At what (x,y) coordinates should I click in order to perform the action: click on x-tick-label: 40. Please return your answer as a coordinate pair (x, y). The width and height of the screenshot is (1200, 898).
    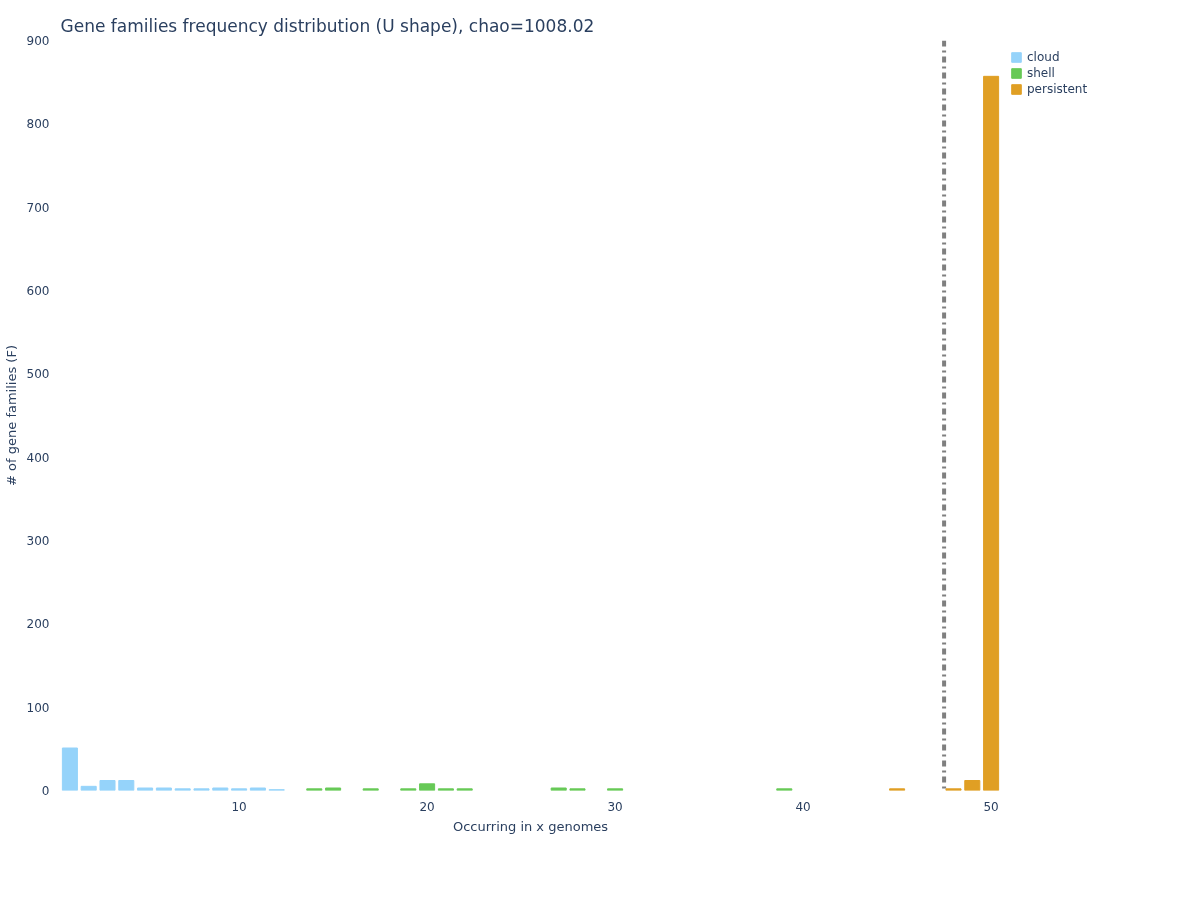
    Looking at the image, I should click on (803, 806).